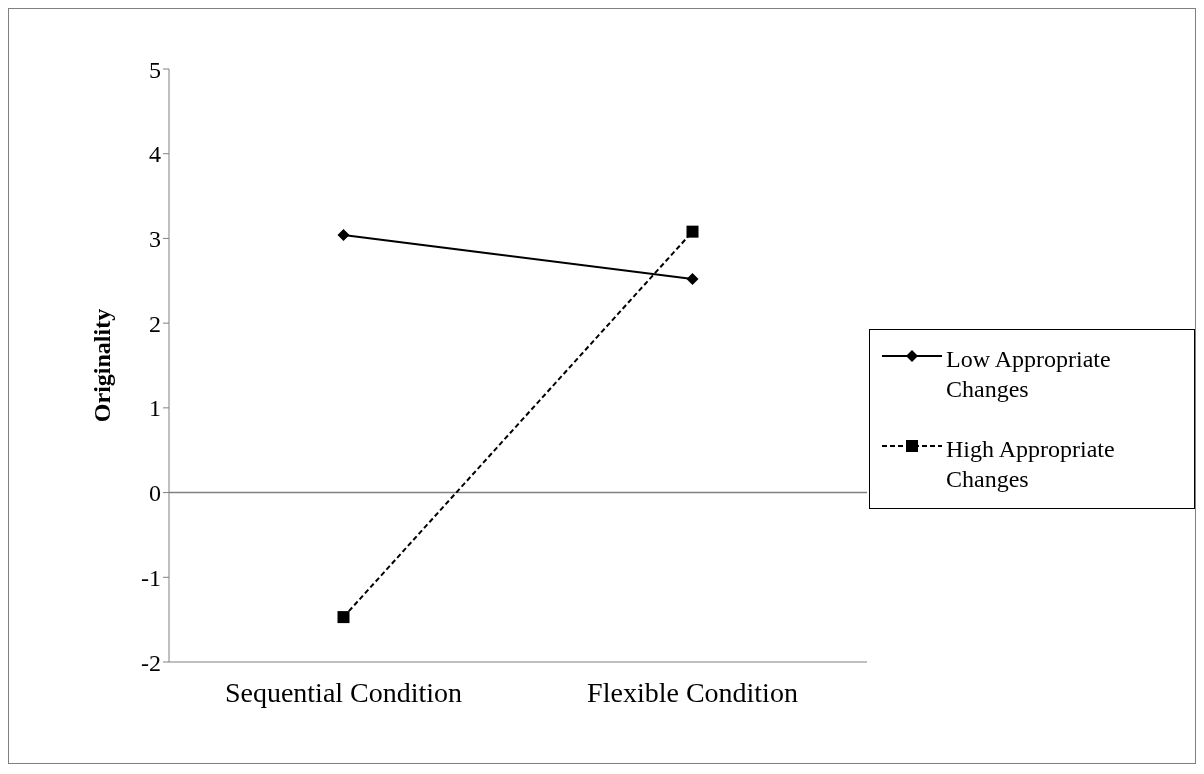  Describe the element at coordinates (101, 365) in the screenshot. I see `y-axis-title: Originality` at that location.